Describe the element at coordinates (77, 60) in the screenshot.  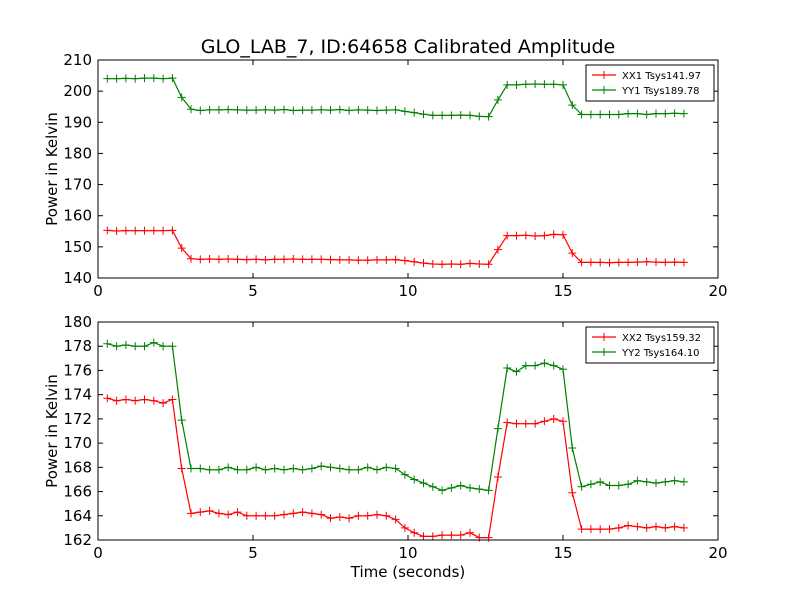
I see `y-tick-label: 210` at that location.